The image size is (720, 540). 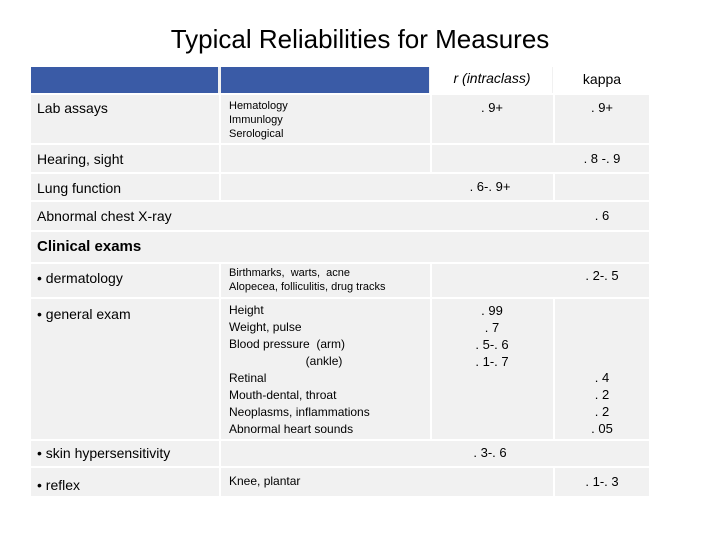 I want to click on clinical-exams-heading: Clinical exams, so click(x=89, y=246).